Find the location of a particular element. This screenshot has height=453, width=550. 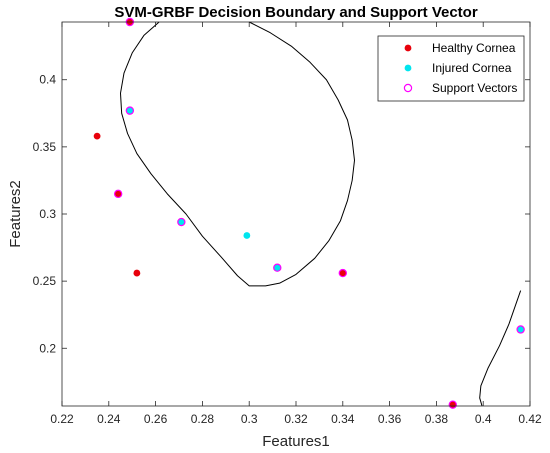

x-tick-label: 0.32 is located at coordinates (296, 419).